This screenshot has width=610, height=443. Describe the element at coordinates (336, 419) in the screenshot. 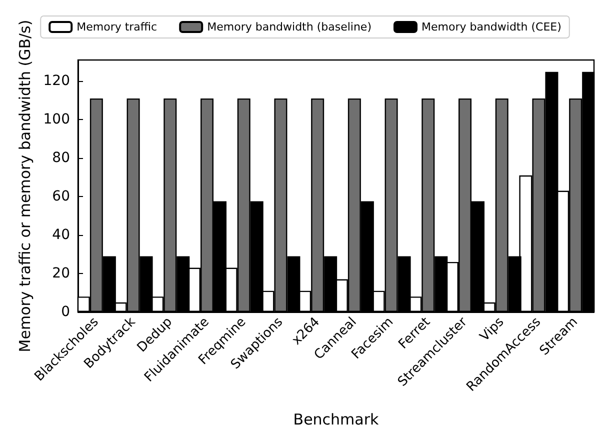

I see `x-axis-title: Benchmark` at that location.